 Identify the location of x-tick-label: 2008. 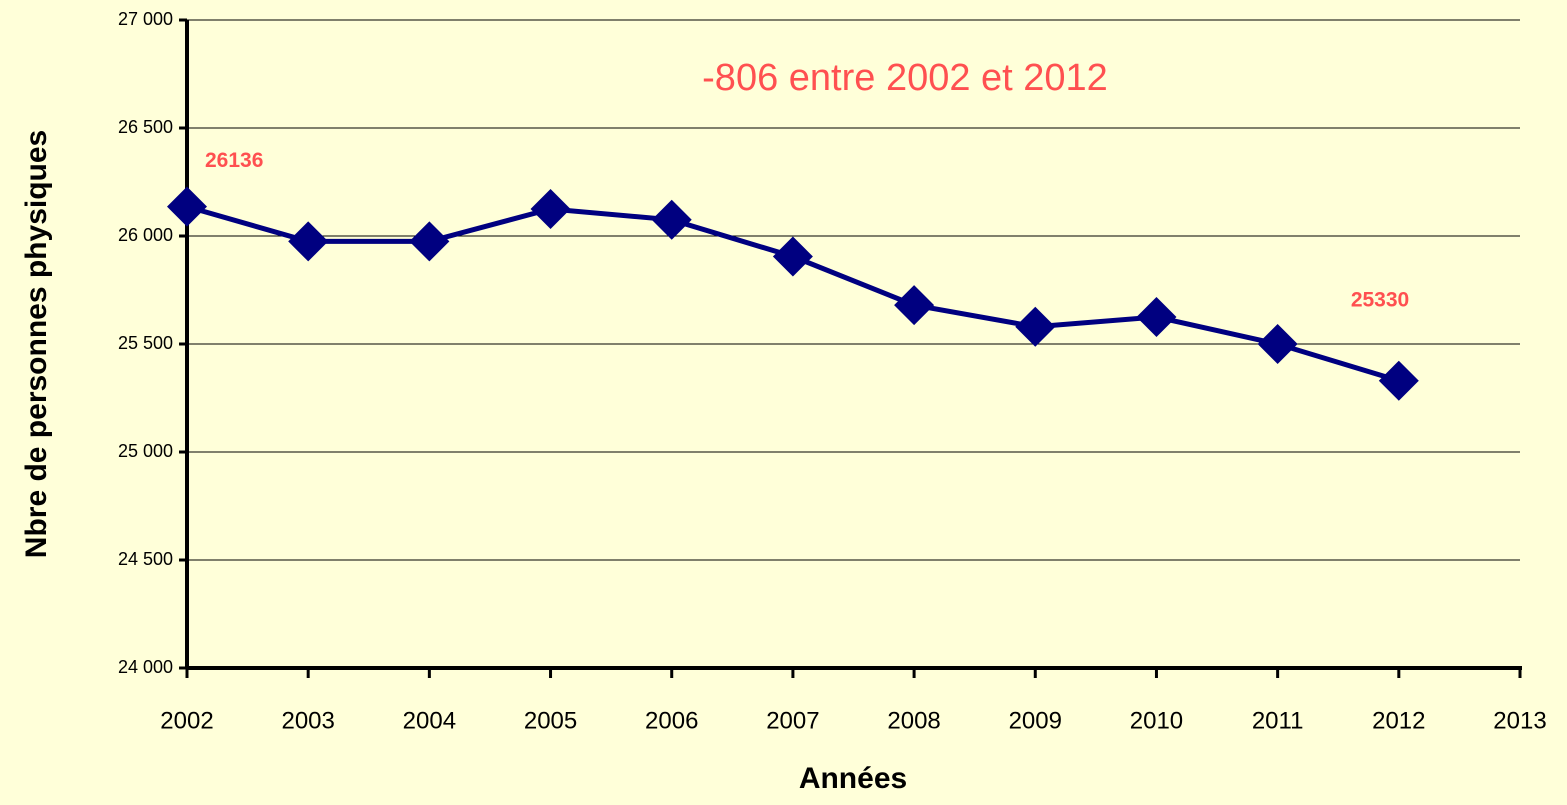
(913, 720).